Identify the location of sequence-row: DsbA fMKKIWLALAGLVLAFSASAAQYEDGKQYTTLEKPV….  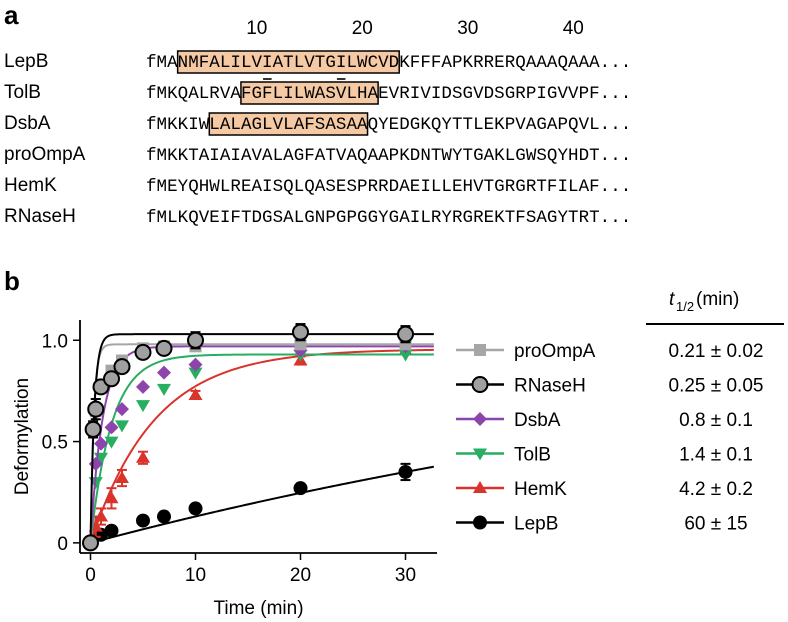
(317, 124).